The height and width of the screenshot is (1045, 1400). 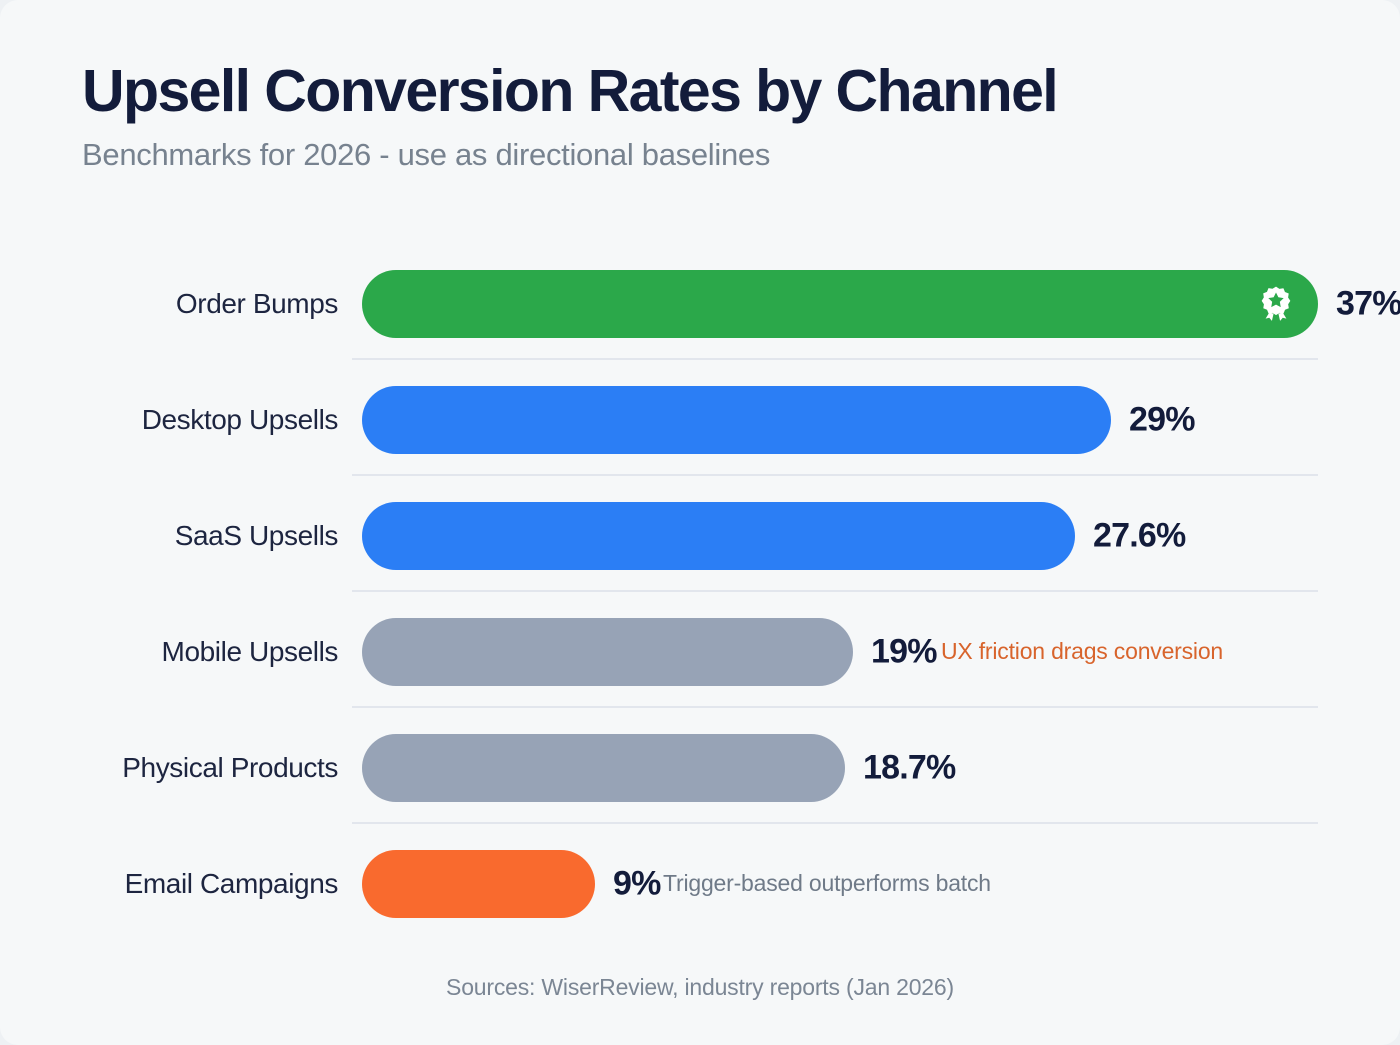 I want to click on bar-annotation: Trigger-based outperforms batch, so click(x=827, y=883).